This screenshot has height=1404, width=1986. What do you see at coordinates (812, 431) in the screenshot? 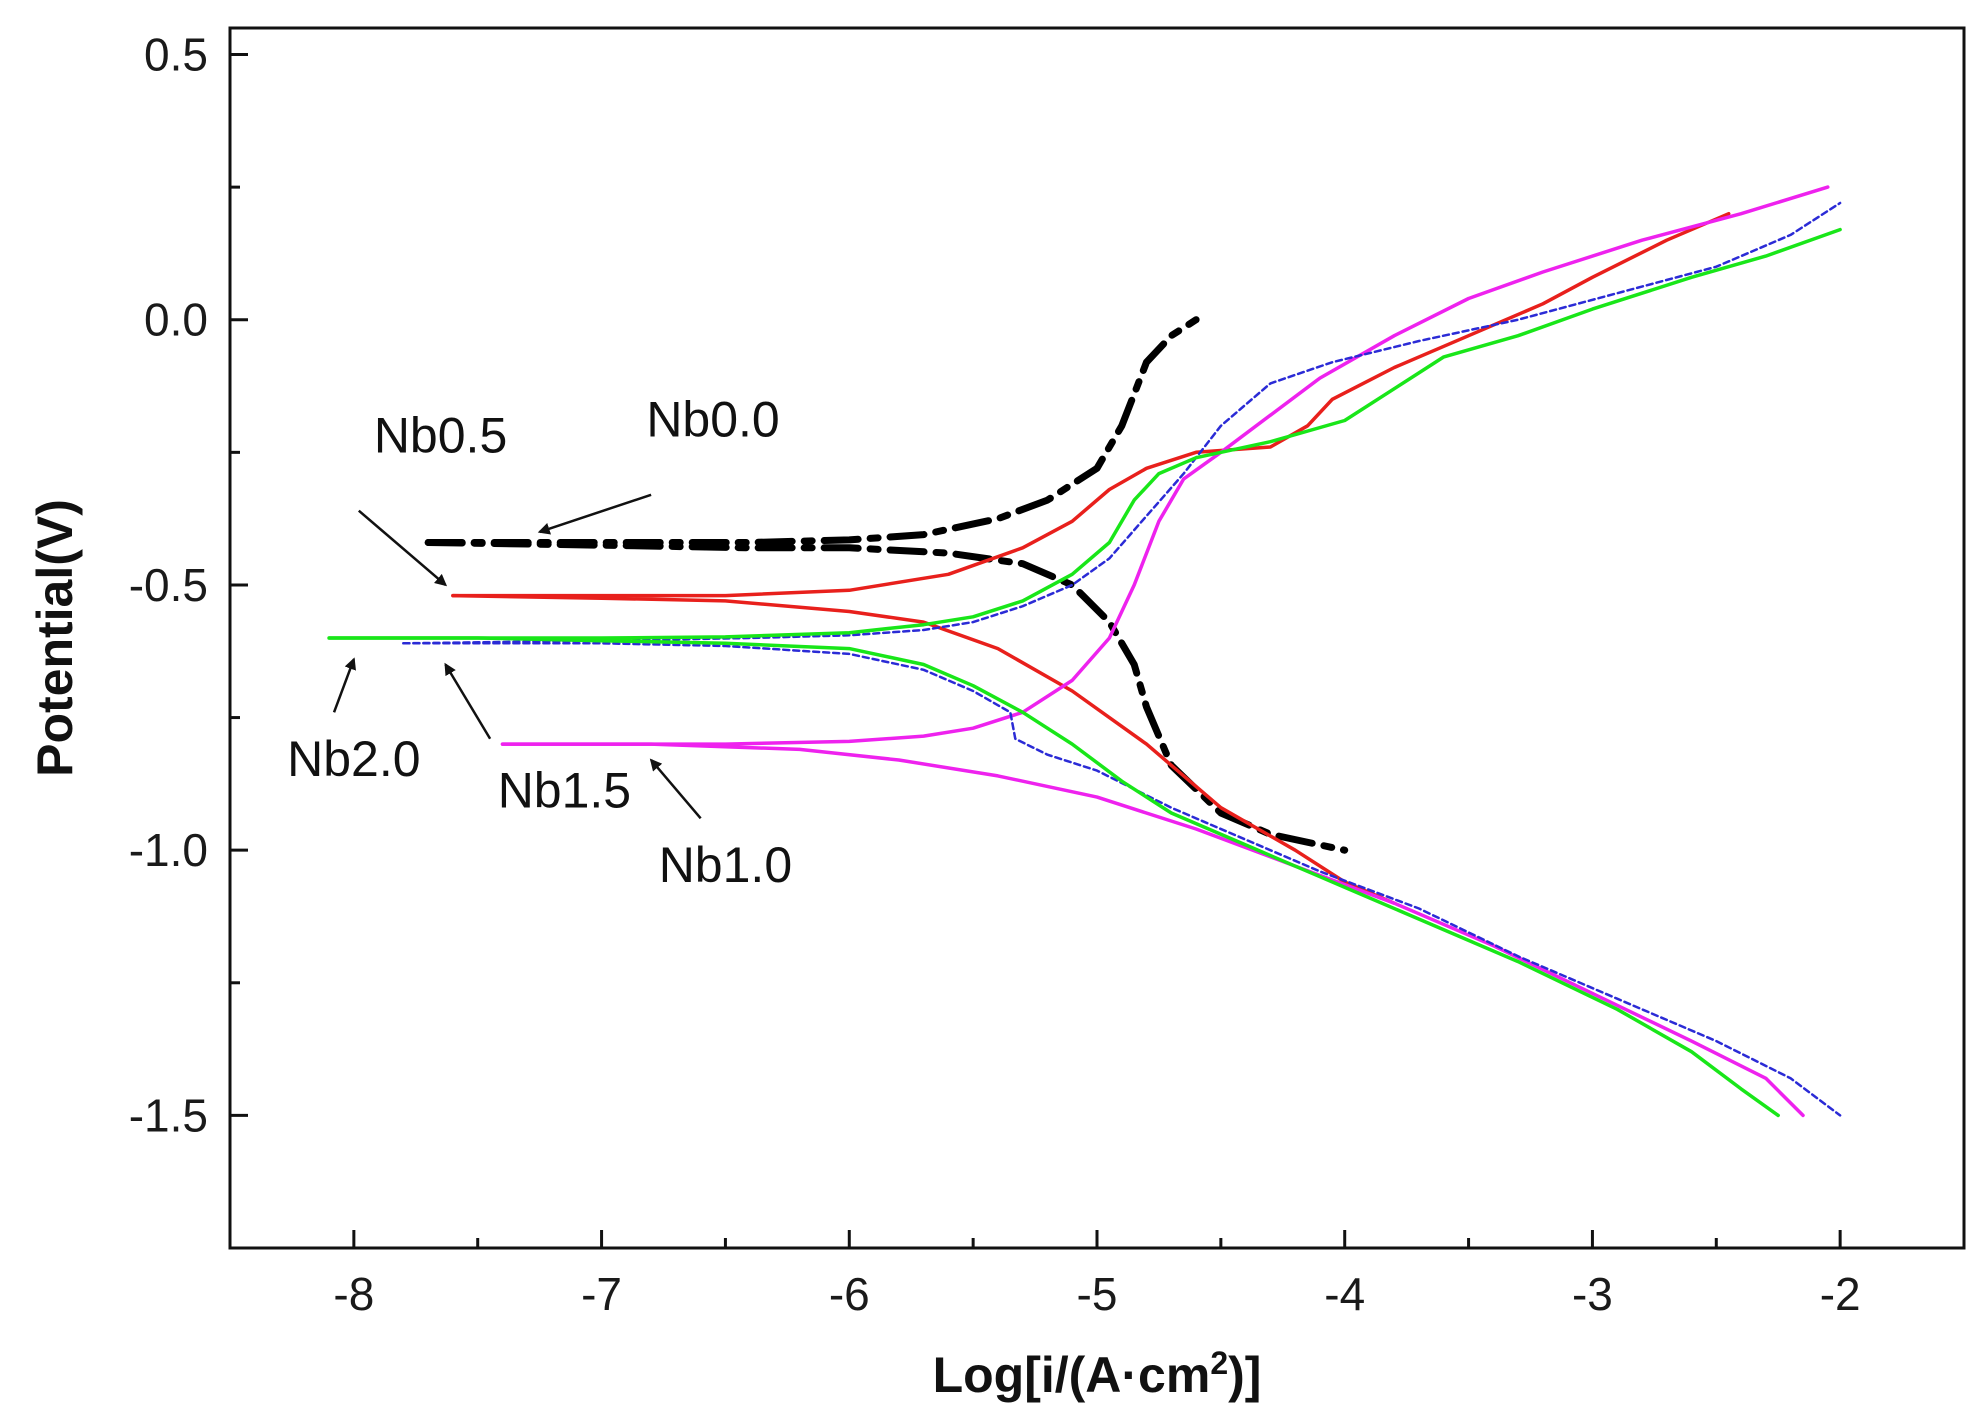
I see `series-line-nb0-0-anodic` at bounding box center [812, 431].